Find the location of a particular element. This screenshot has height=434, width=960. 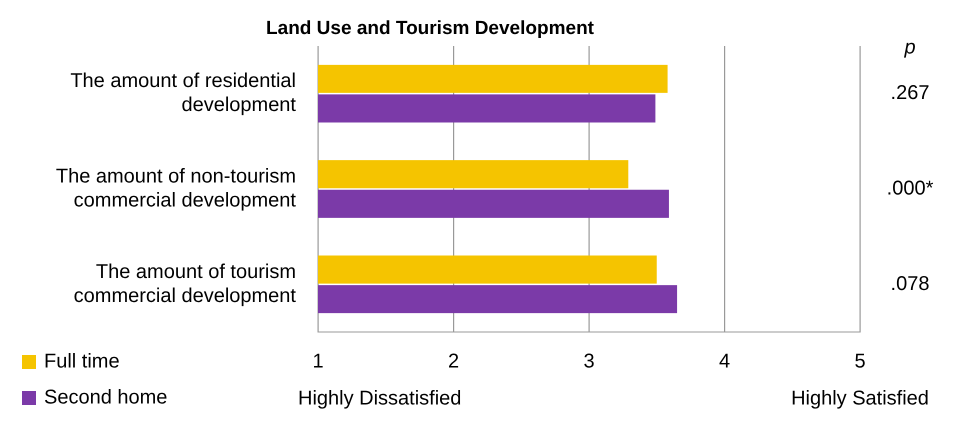

y-tick-label: The amount of non-tourism commercial development is located at coordinates (176, 189).